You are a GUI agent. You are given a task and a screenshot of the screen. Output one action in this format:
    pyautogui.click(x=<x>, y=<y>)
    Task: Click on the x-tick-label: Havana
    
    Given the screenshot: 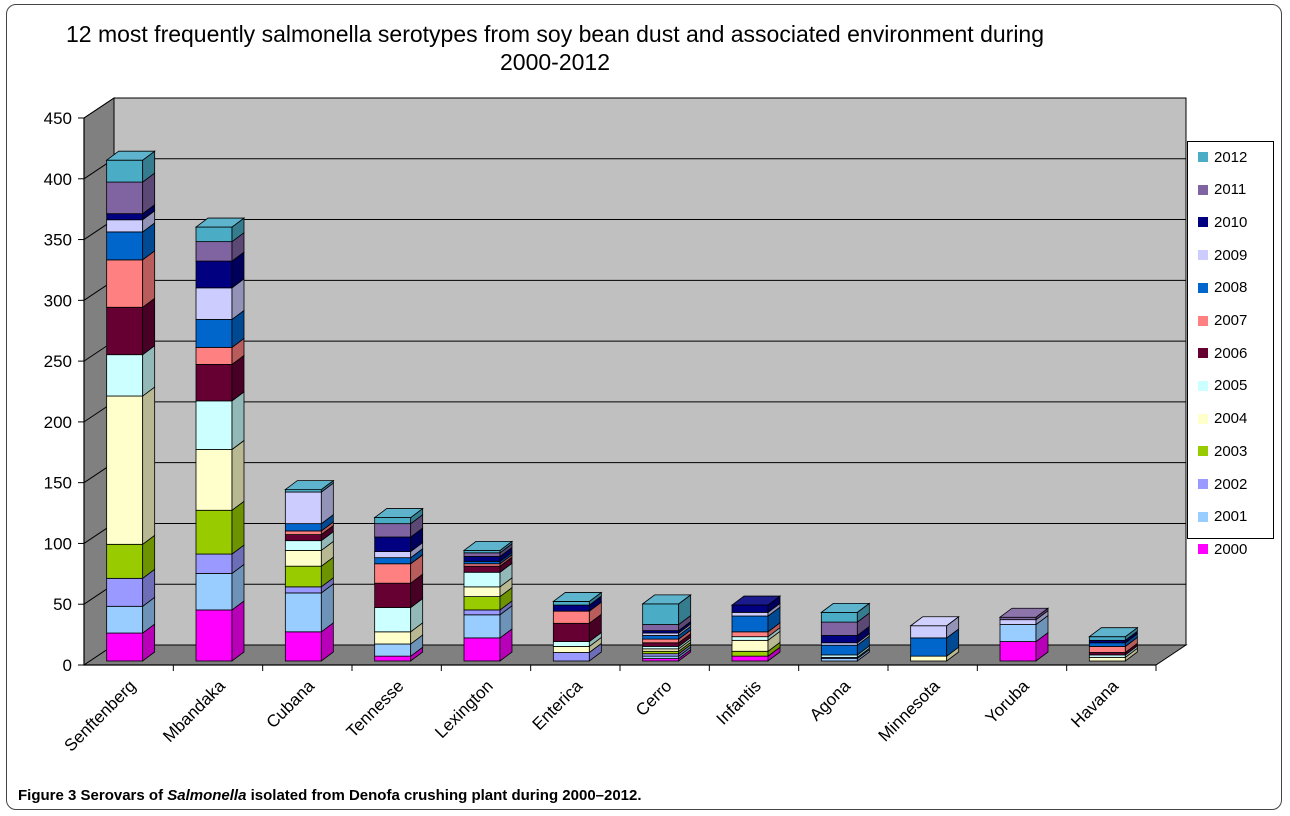 What is the action you would take?
    pyautogui.click(x=1094, y=703)
    